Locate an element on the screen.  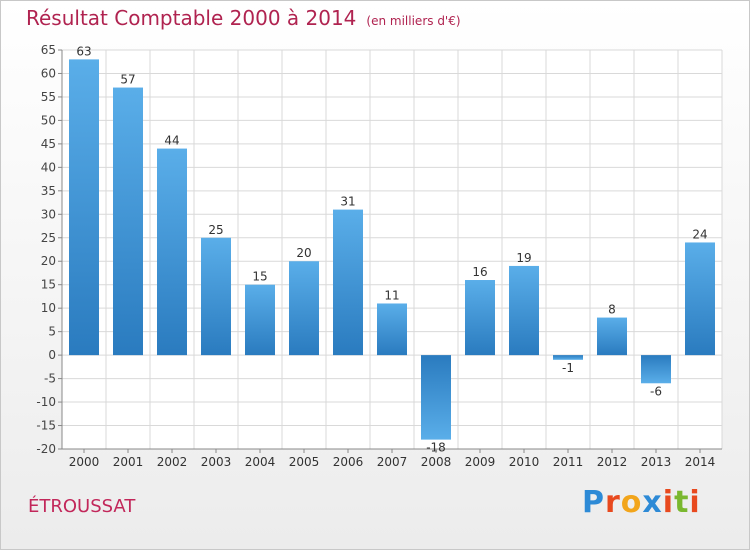
y-tick-label: 50 is located at coordinates (48, 120).